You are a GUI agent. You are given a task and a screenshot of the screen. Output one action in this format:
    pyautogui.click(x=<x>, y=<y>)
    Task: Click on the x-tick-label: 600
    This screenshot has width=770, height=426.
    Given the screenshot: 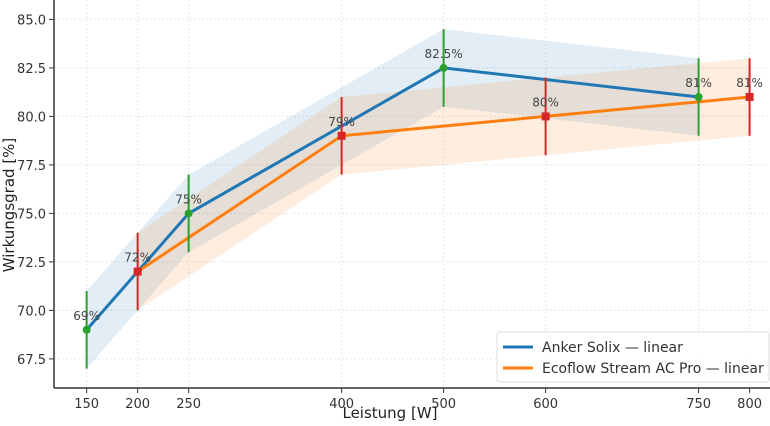 What is the action you would take?
    pyautogui.click(x=545, y=404)
    